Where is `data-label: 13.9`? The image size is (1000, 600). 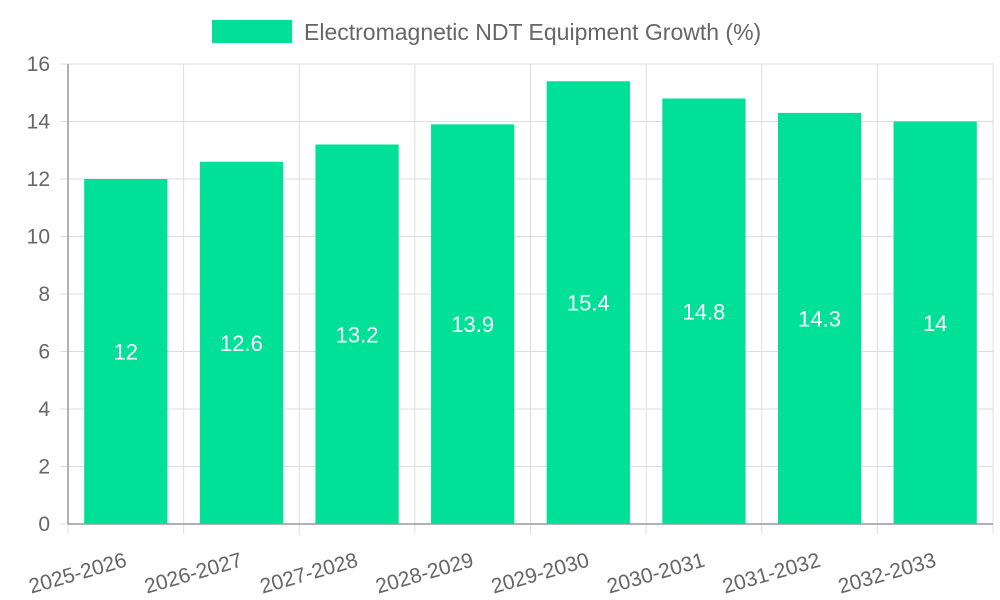 data-label: 13.9 is located at coordinates (472, 324).